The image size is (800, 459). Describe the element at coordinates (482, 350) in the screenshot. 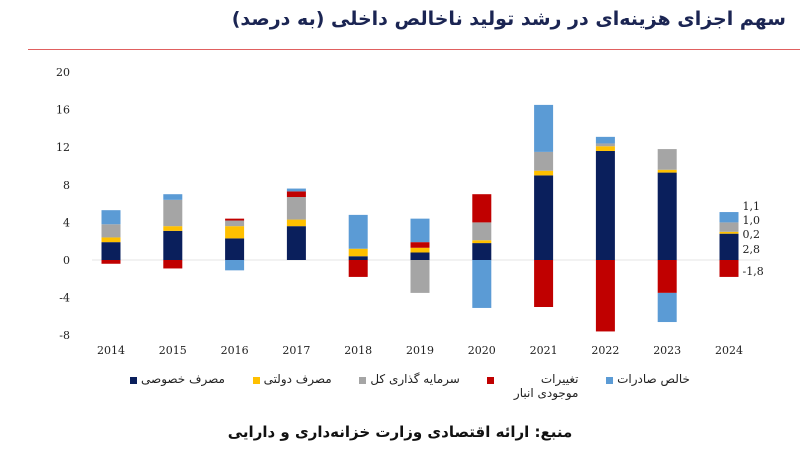

I see `x-tick-label: 2020` at that location.